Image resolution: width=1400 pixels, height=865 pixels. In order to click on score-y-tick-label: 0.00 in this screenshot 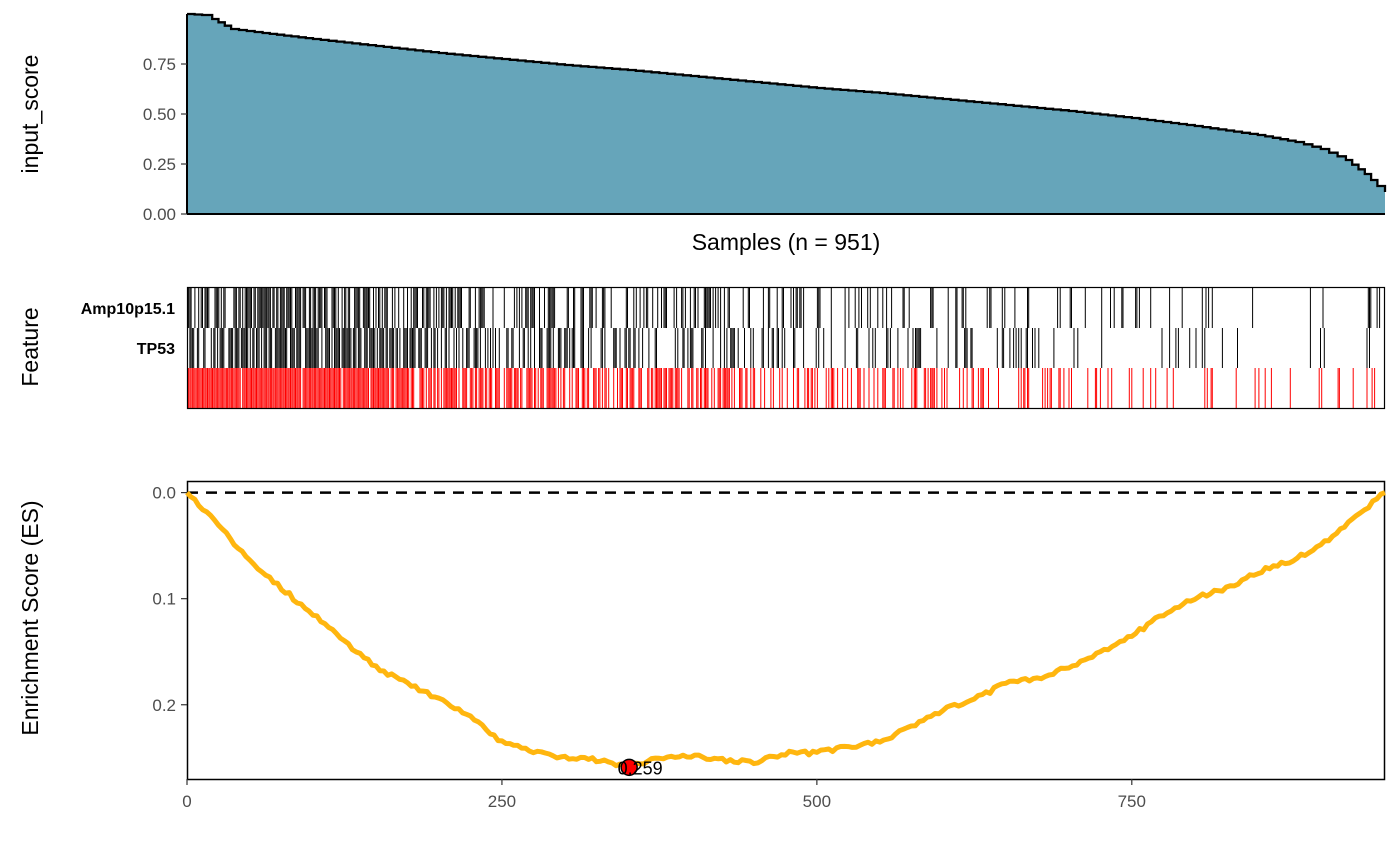, I will do `click(159, 214)`.